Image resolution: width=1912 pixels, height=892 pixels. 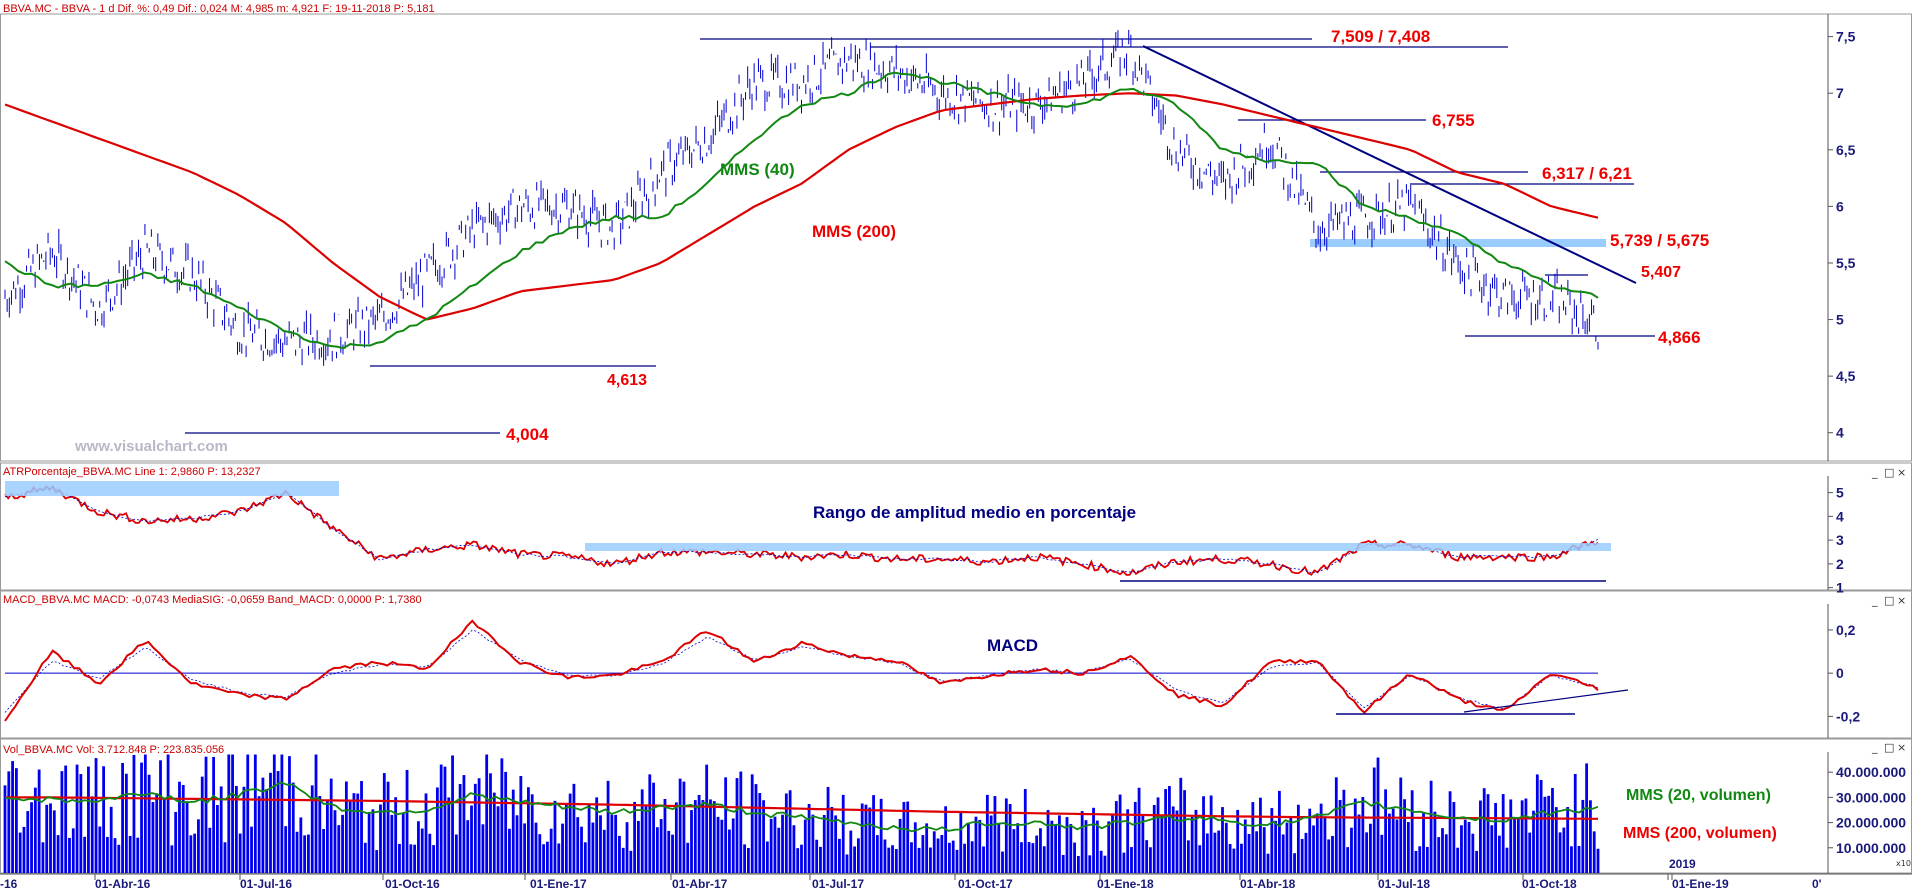 What do you see at coordinates (1840, 588) in the screenshot?
I see `y-tick-label: 1` at bounding box center [1840, 588].